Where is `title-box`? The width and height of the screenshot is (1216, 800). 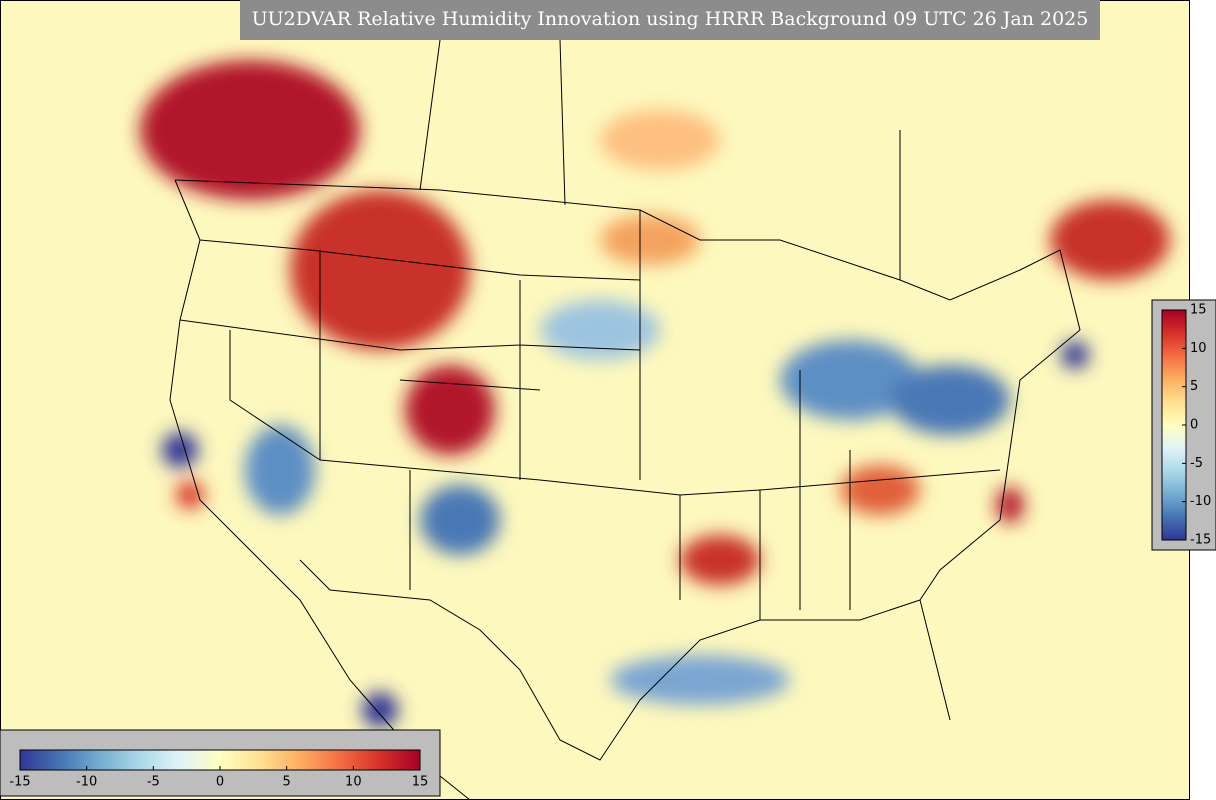
title-box is located at coordinates (670, 20).